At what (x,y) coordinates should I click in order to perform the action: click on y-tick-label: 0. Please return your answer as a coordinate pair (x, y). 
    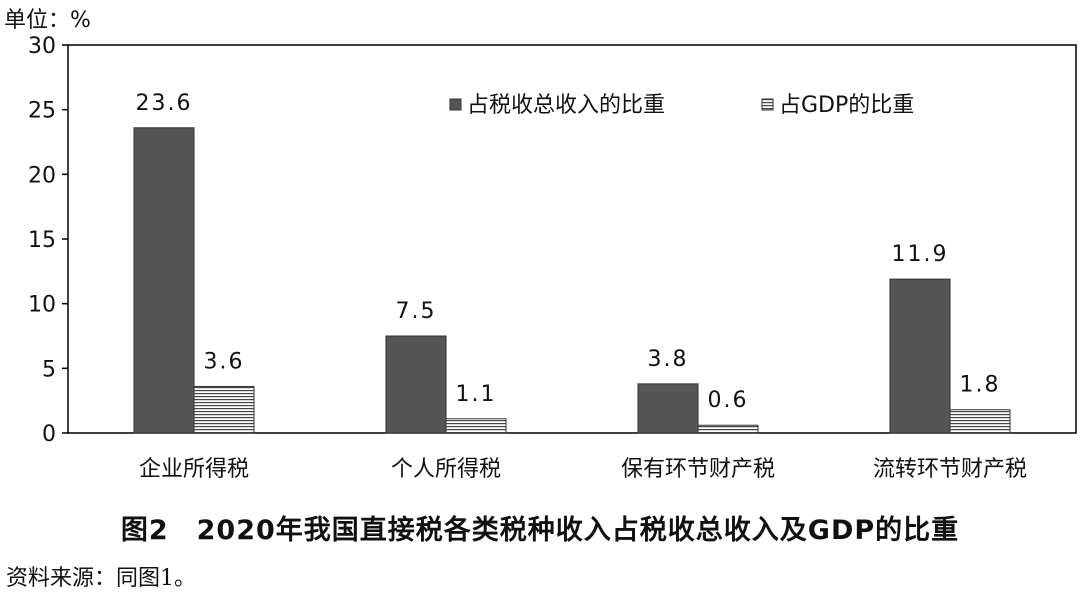
    Looking at the image, I should click on (49, 434).